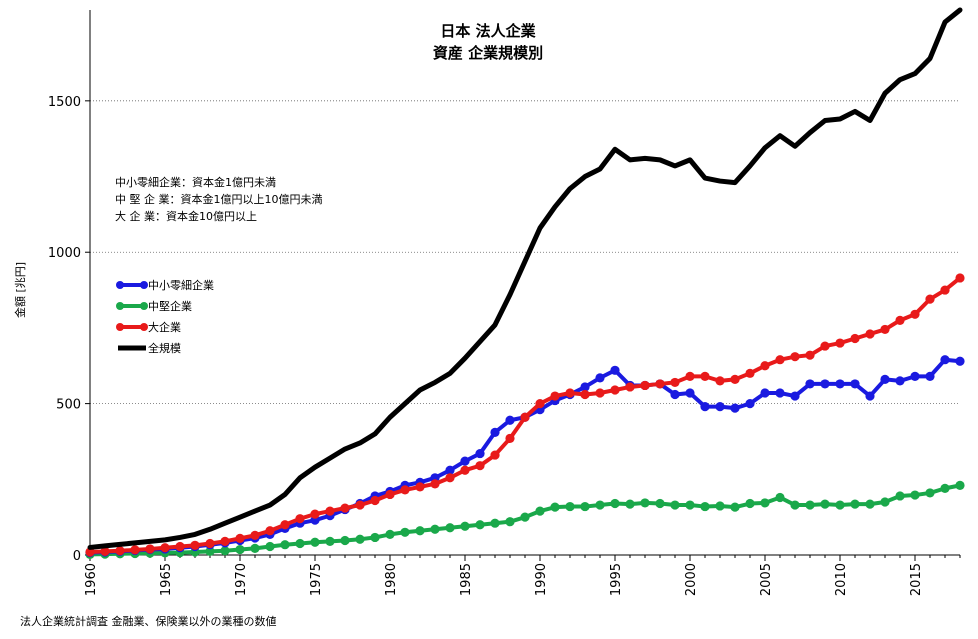 The image size is (978, 639). I want to click on y-tick-label: 0, so click(77, 556).